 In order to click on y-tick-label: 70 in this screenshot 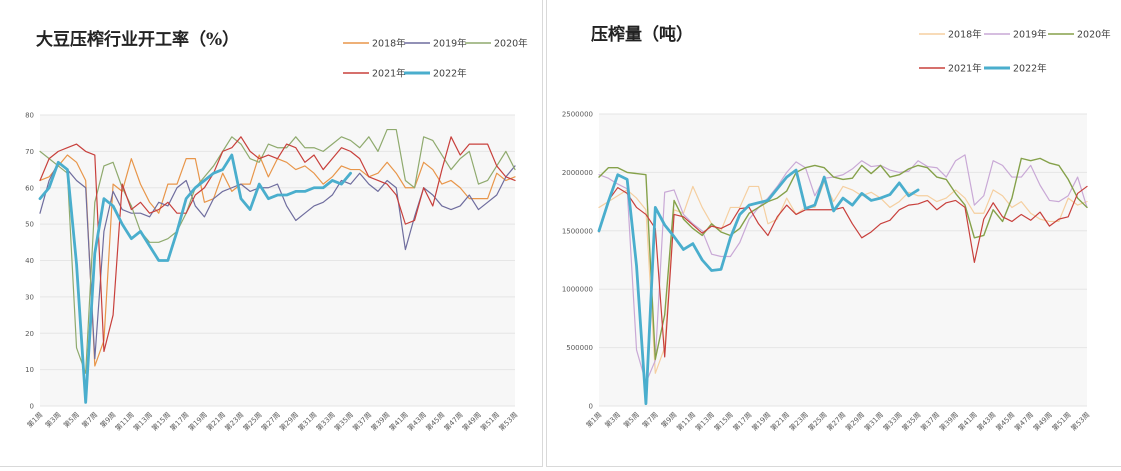, I will do `click(29, 152)`.